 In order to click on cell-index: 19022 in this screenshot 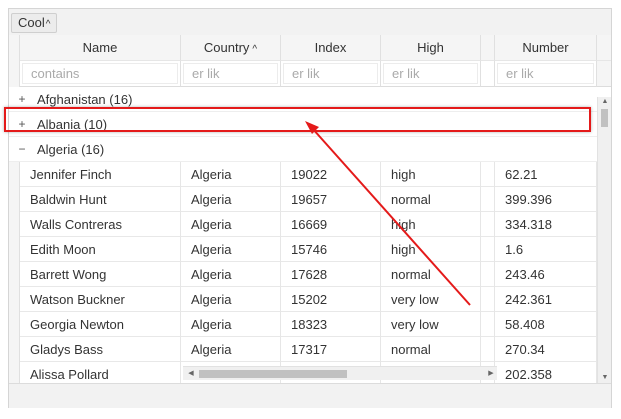, I will do `click(331, 174)`.